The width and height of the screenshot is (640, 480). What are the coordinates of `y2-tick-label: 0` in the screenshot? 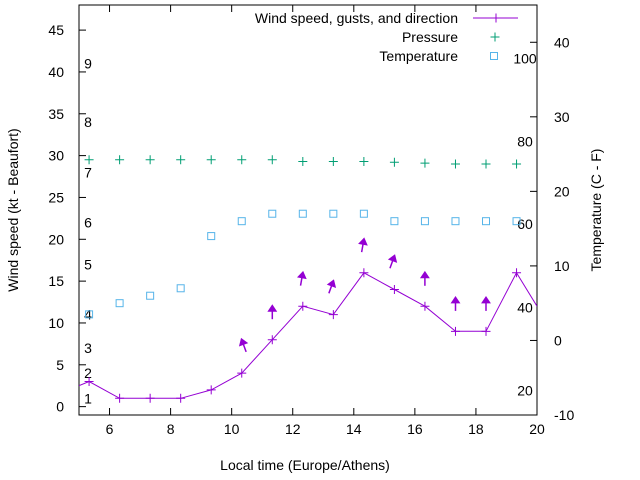 It's located at (558, 340).